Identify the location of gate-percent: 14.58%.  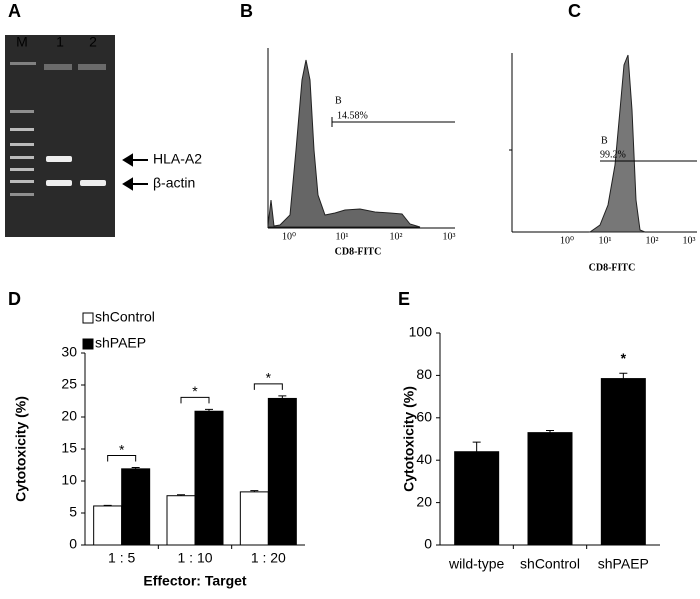
(352, 115).